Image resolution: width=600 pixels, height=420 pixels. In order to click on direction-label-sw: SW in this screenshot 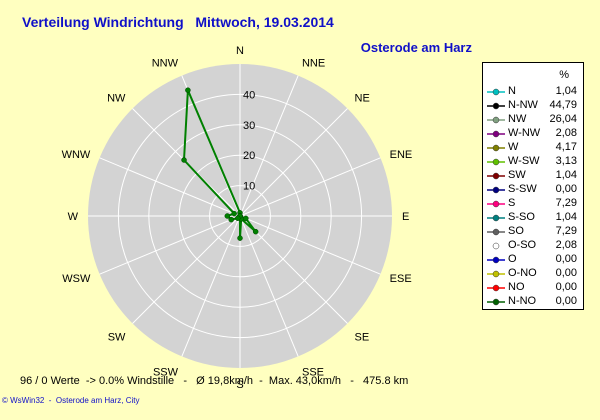, I will do `click(117, 338)`.